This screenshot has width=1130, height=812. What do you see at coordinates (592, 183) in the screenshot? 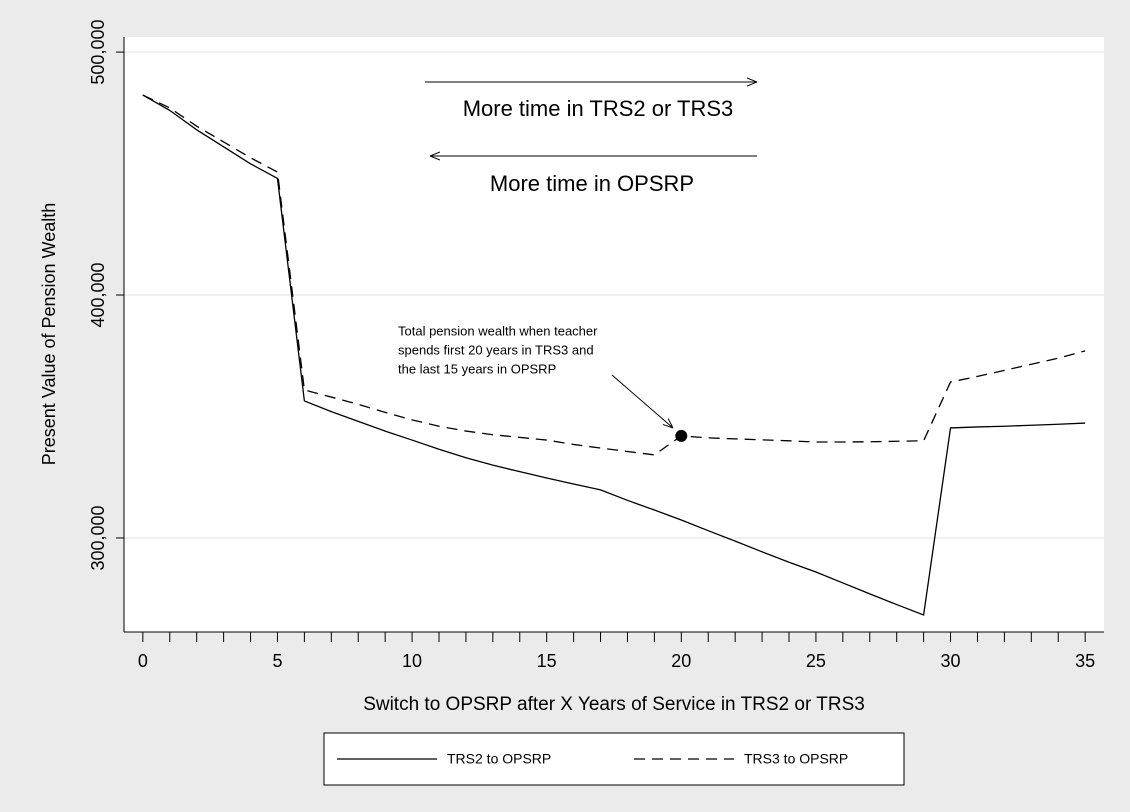
I see `arrow-text: More time in OPSRP` at bounding box center [592, 183].